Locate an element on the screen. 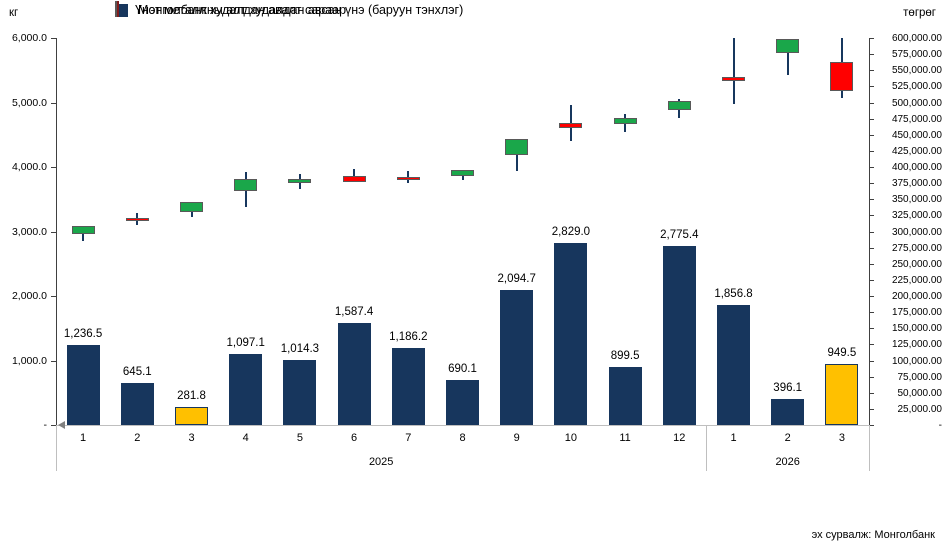 The height and width of the screenshot is (547, 943). bar-value-label: 1,014.3 is located at coordinates (300, 348).